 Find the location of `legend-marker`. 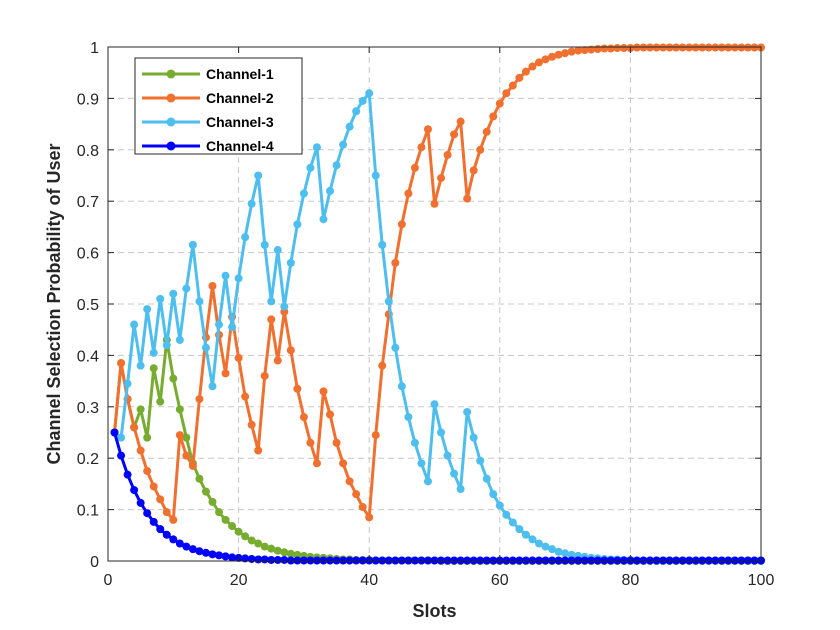

legend-marker is located at coordinates (171, 74).